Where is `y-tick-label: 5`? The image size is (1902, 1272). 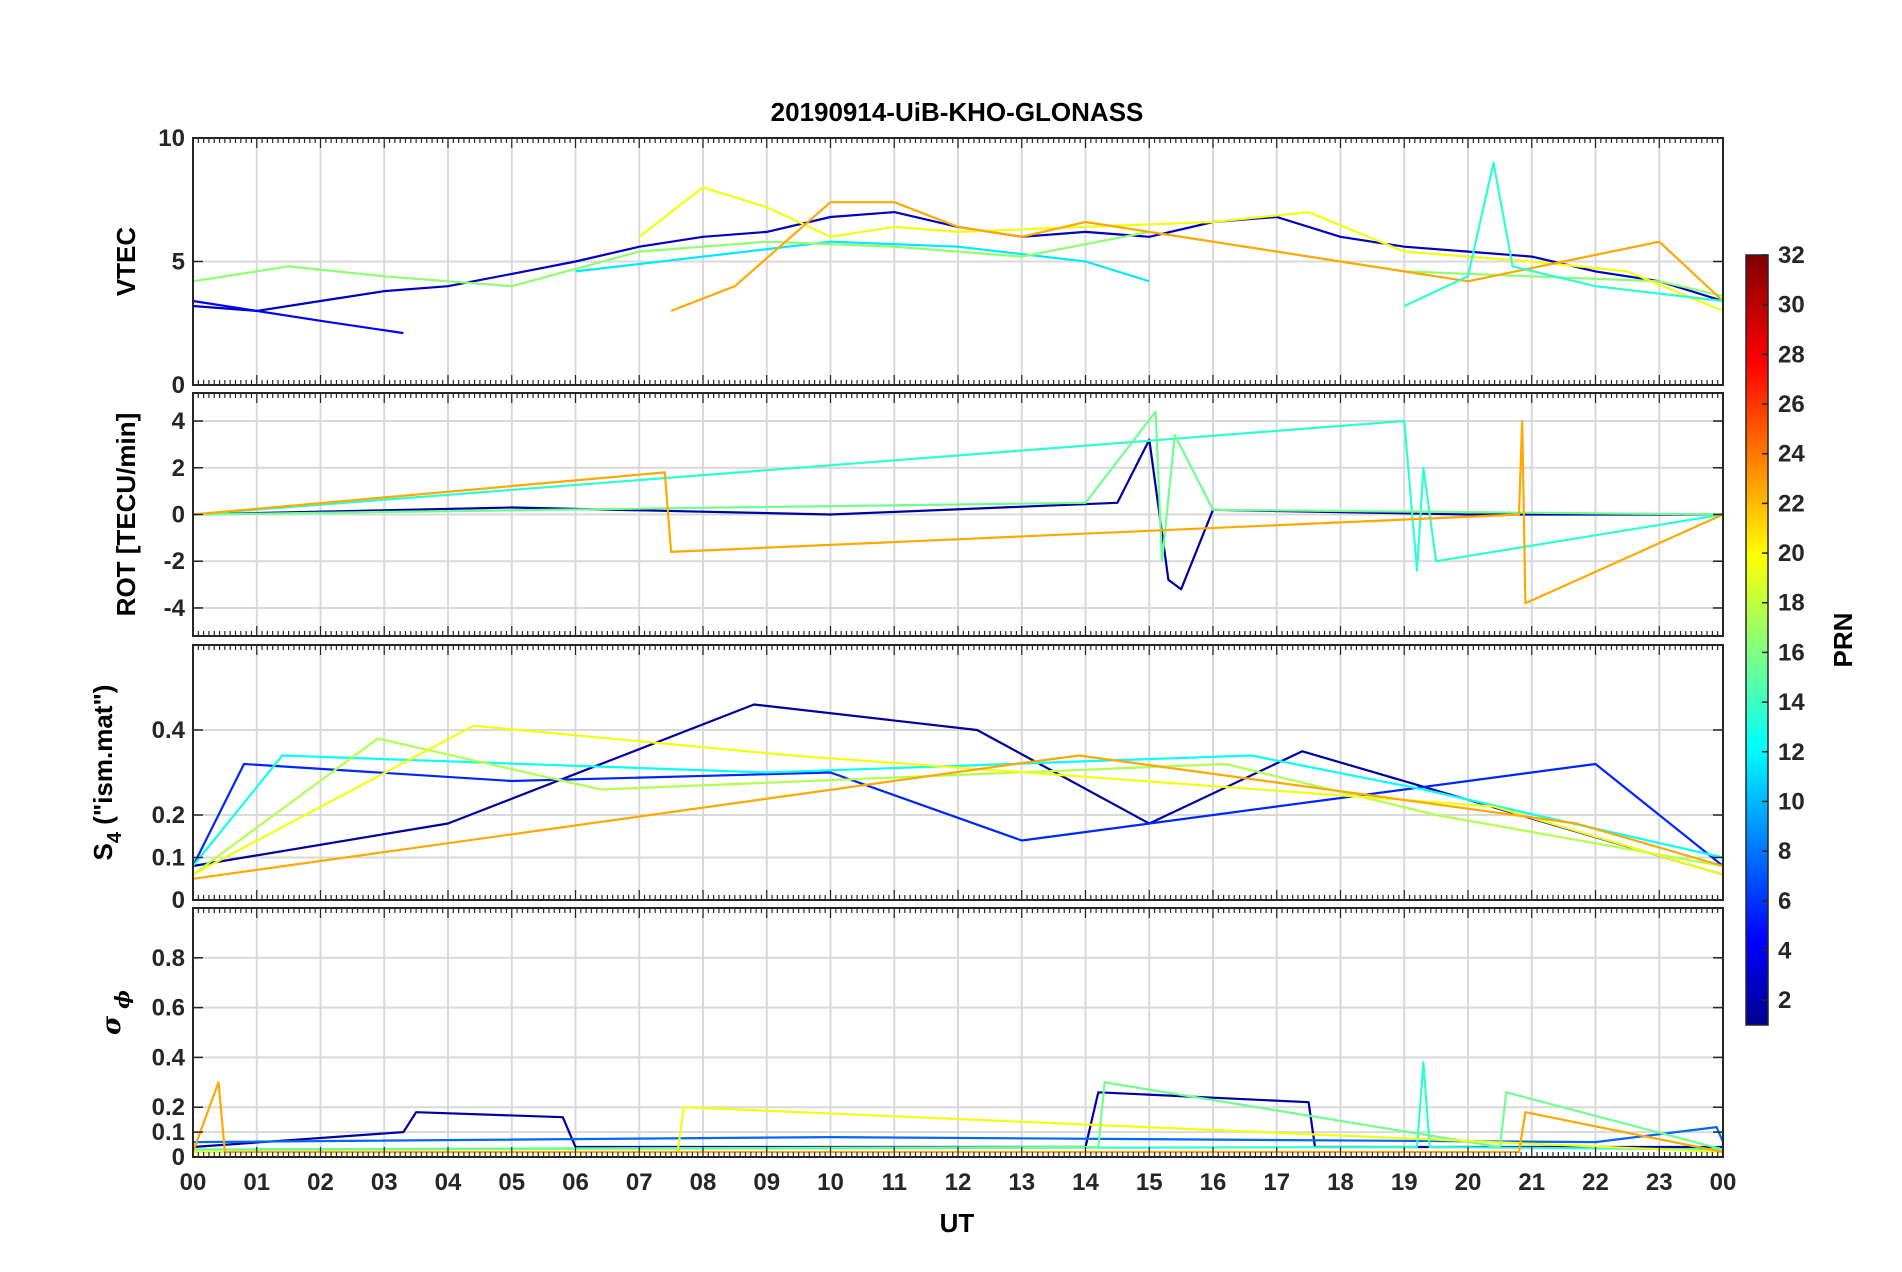
y-tick-label: 5 is located at coordinates (178, 262).